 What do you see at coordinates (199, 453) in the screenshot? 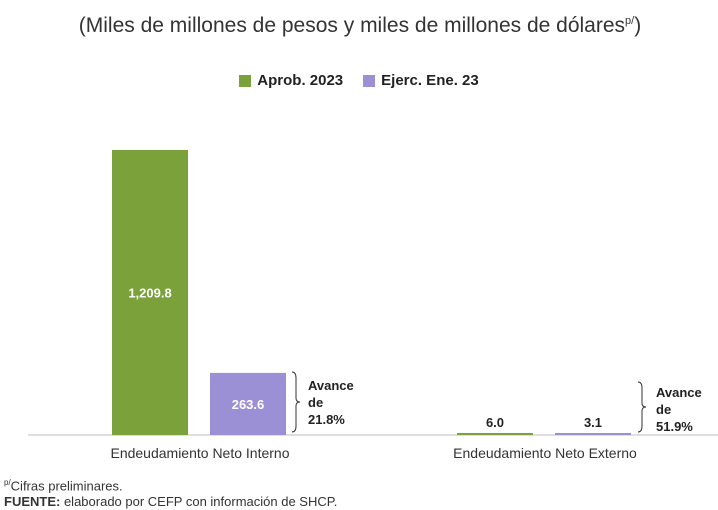
I see `category-label-0: Endeudamiento Neto Interno` at bounding box center [199, 453].